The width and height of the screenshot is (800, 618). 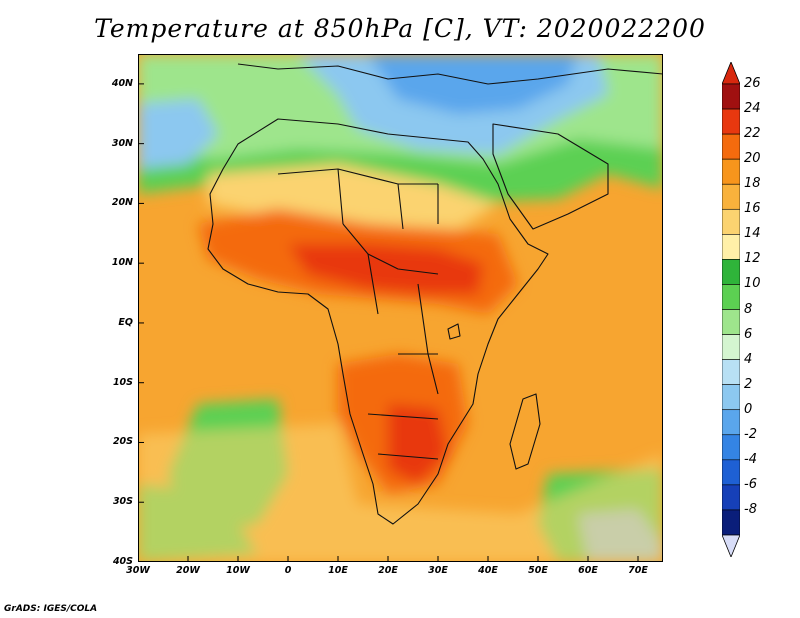 What do you see at coordinates (122, 502) in the screenshot?
I see `lat-label: 30S` at bounding box center [122, 502].